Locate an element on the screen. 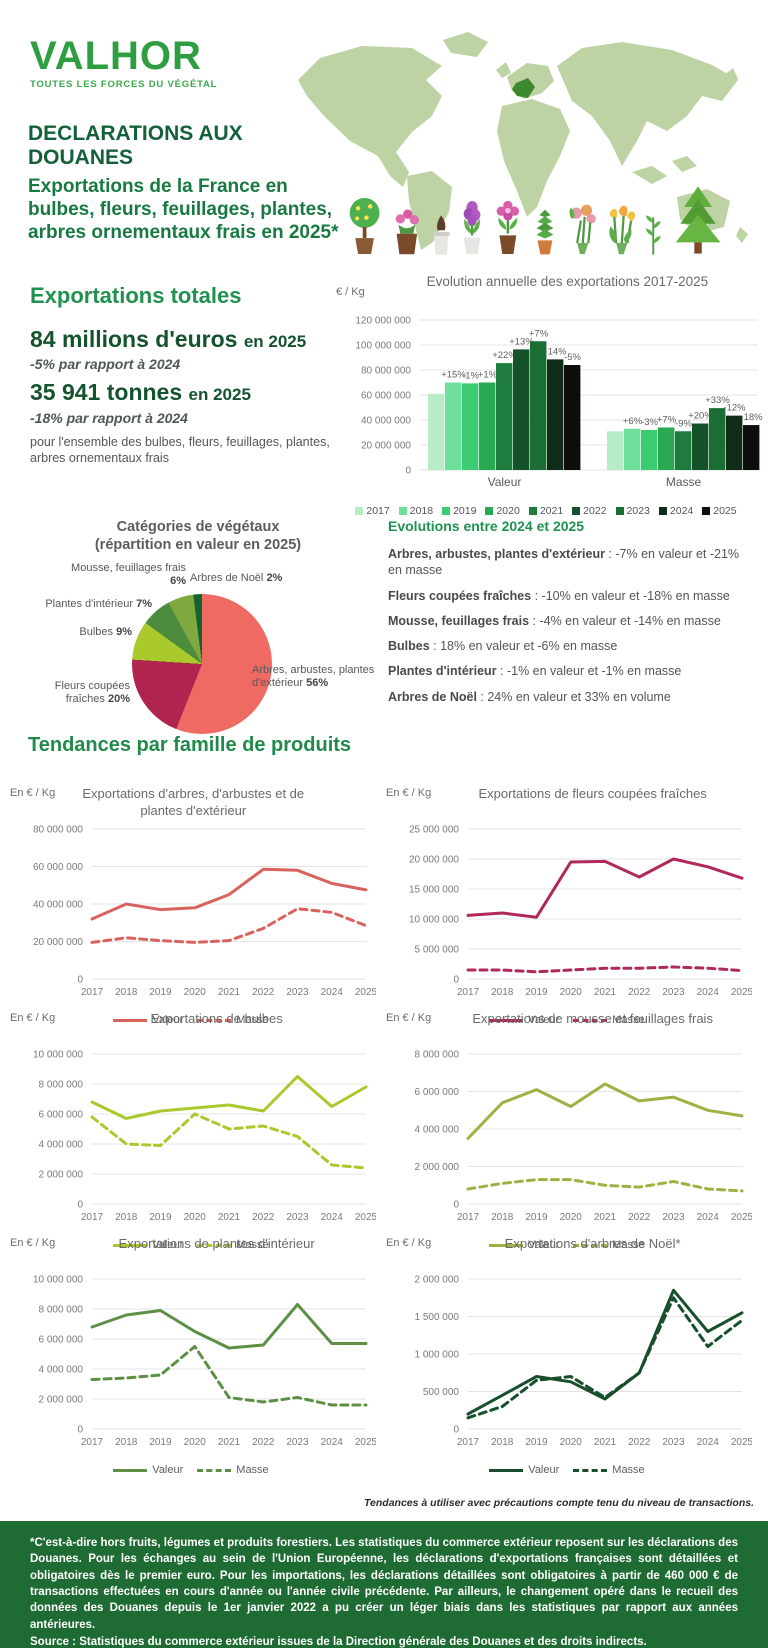  totals-mass-main: 35 941 tonnes is located at coordinates (106, 392).